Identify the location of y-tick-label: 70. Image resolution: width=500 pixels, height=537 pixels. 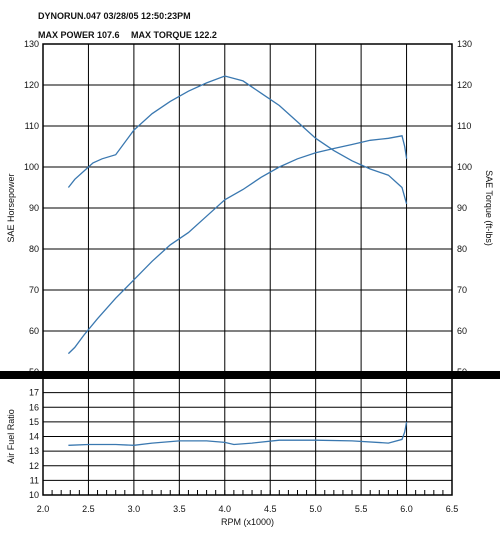
(34, 290).